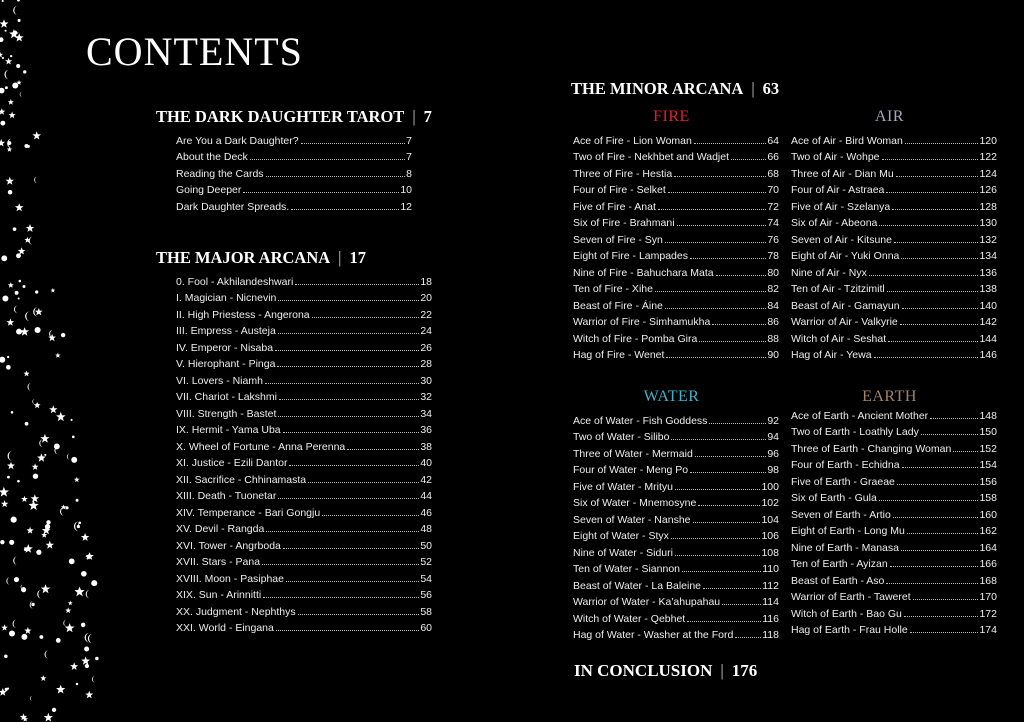 This screenshot has width=1024, height=722. What do you see at coordinates (894, 254) in the screenshot?
I see `toc-entry: Eight of Air - Yuki Onna 134` at bounding box center [894, 254].